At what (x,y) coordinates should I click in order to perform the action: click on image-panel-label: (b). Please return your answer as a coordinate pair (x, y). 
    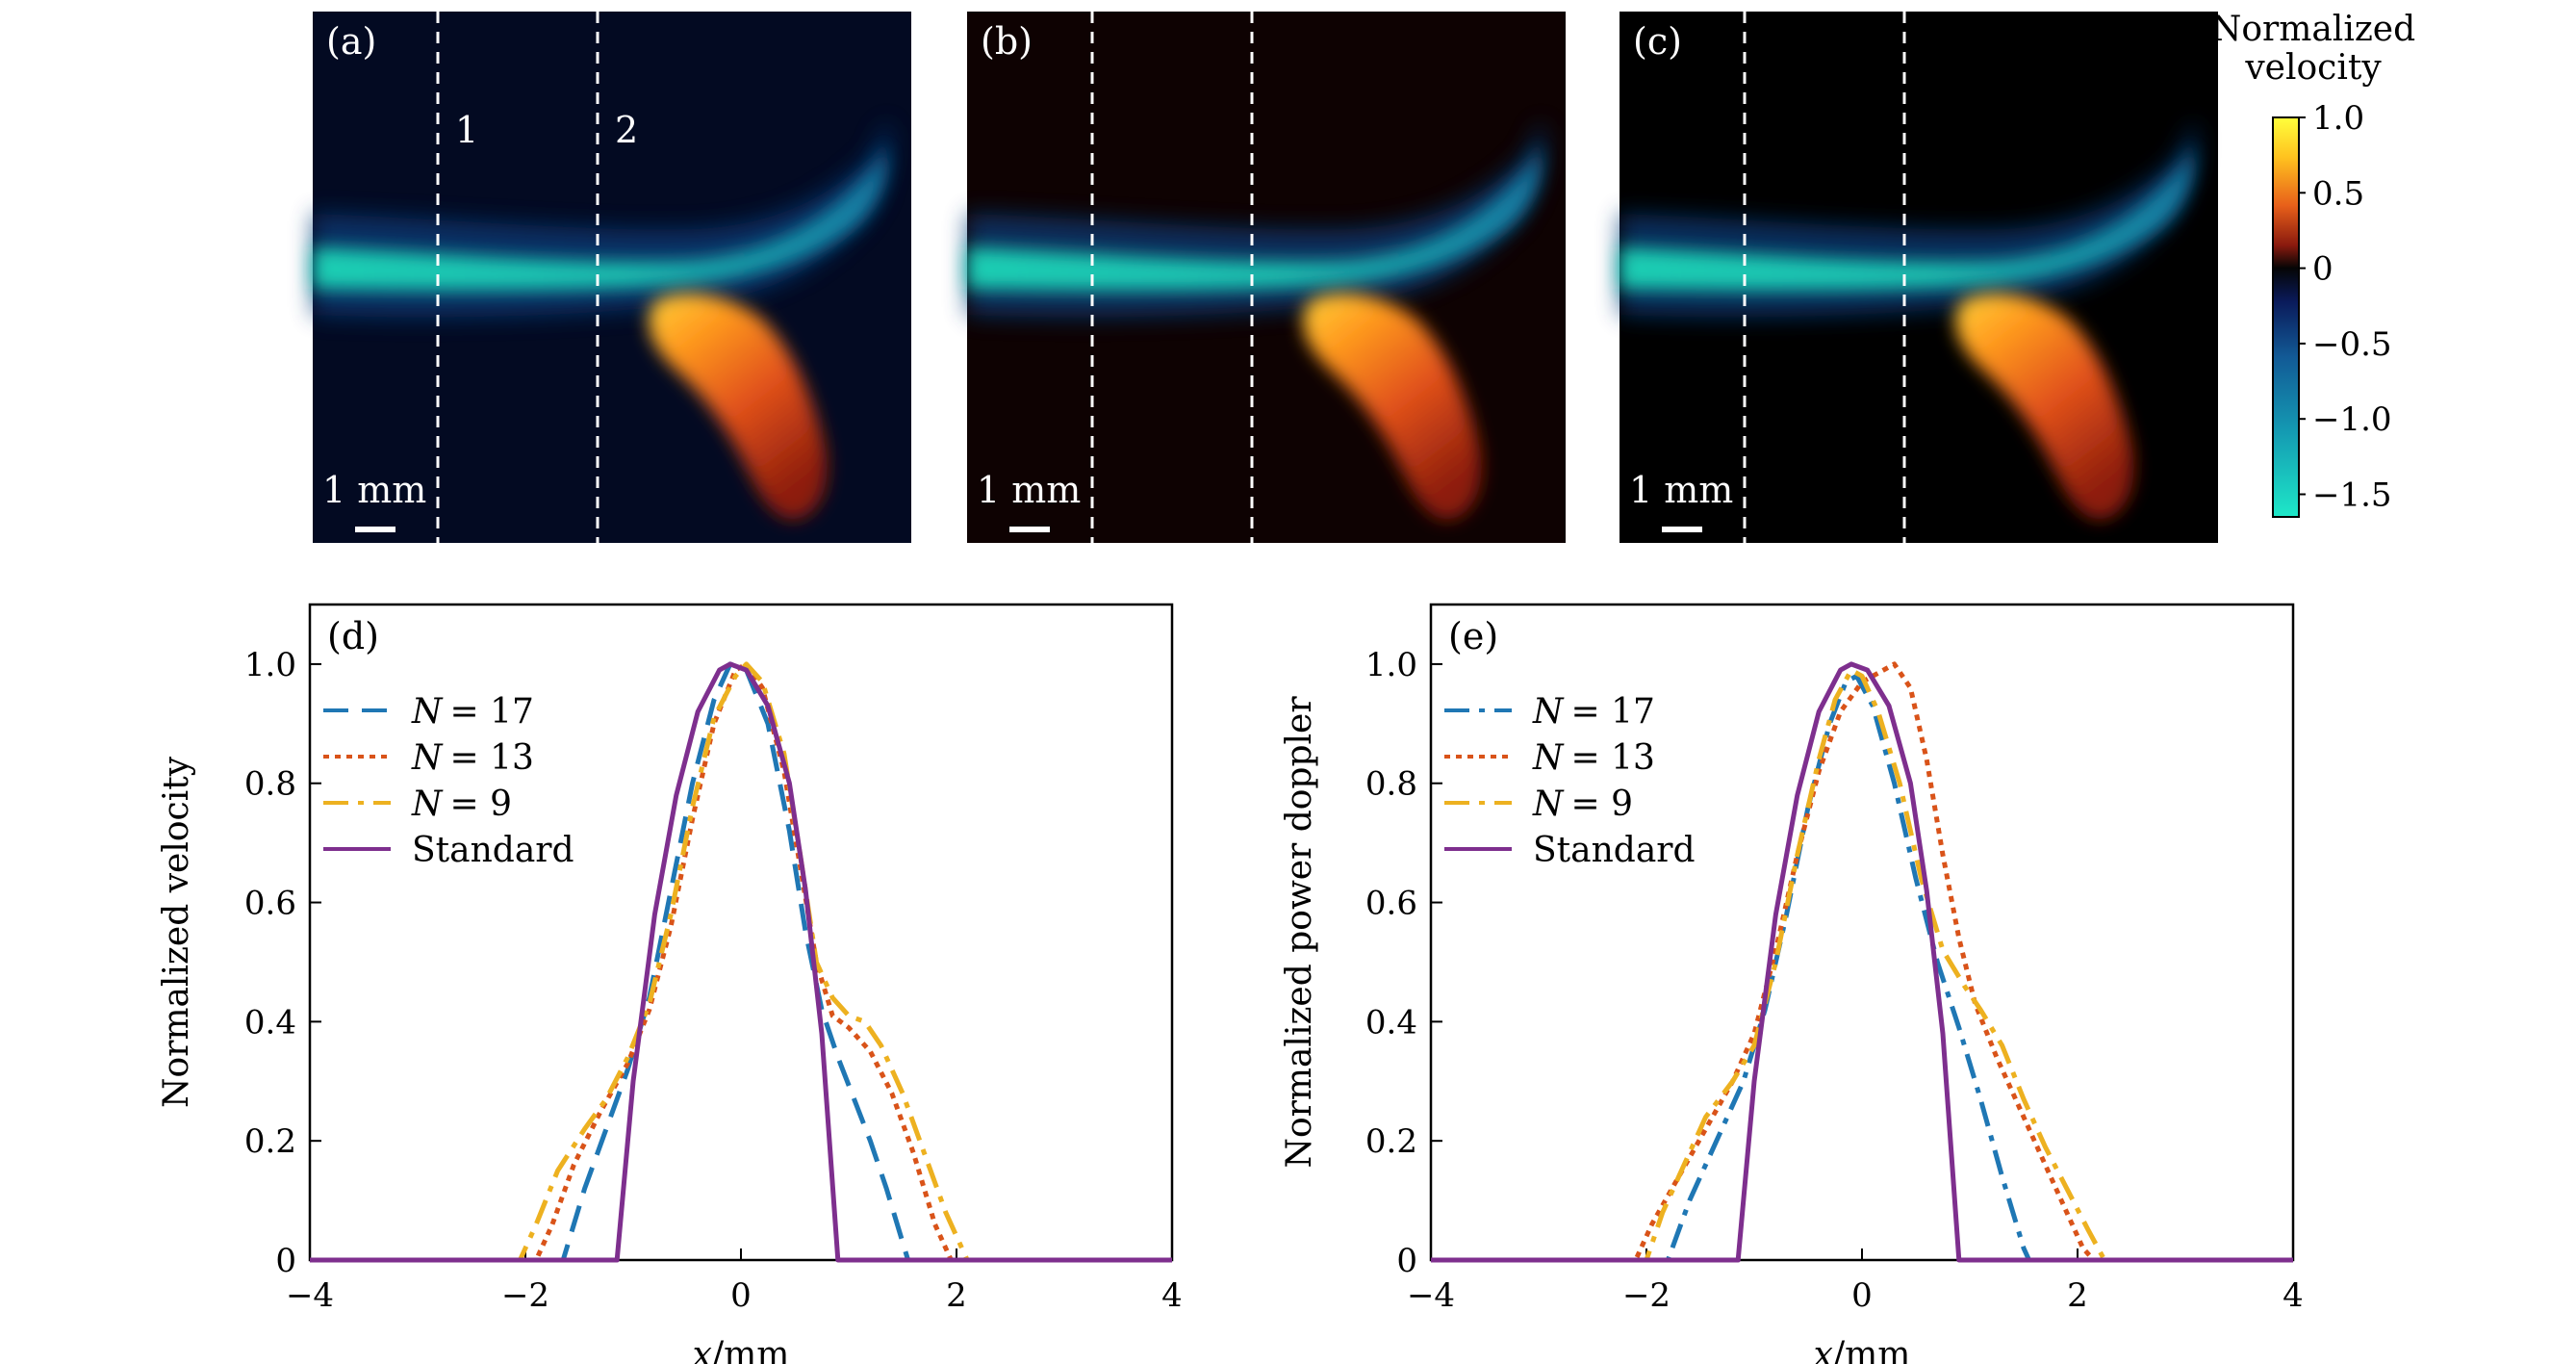
    Looking at the image, I should click on (1007, 41).